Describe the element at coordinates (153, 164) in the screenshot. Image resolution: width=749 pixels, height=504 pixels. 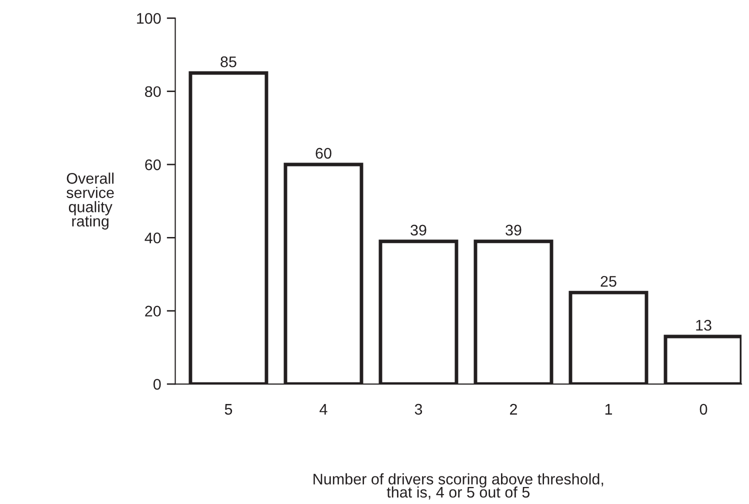
I see `y-tick-label: 60` at that location.